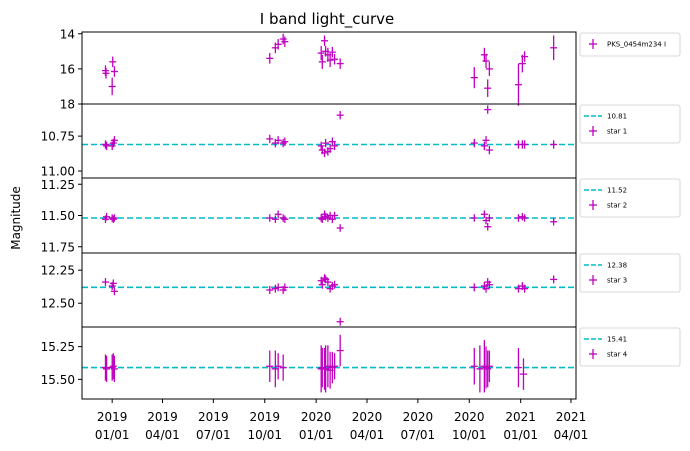 The image size is (690, 451). Describe the element at coordinates (617, 206) in the screenshot. I see `legend-label: star 2` at that location.